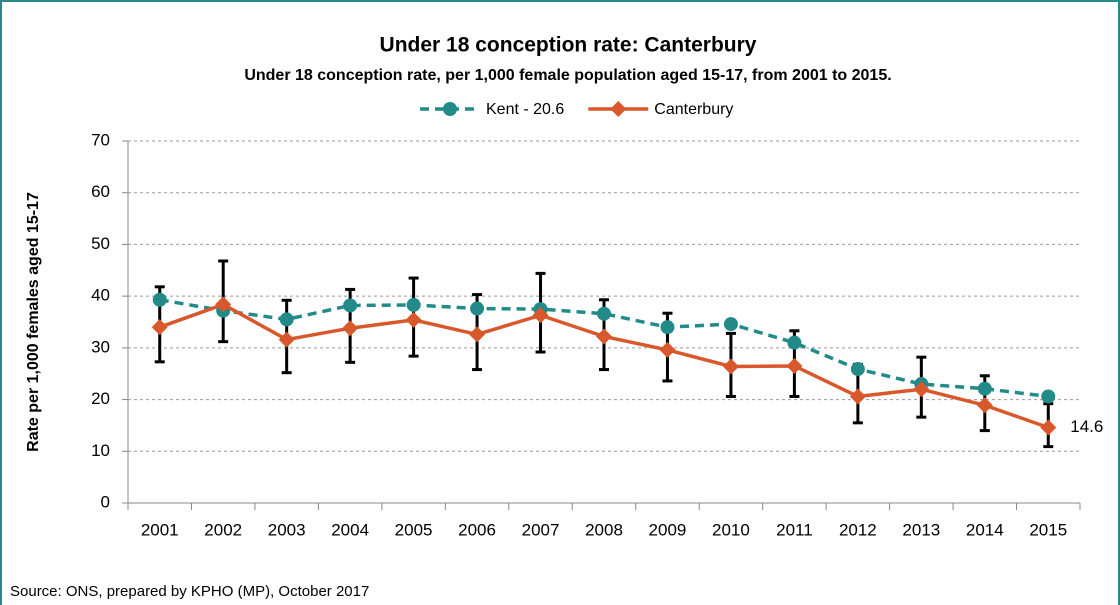 The height and width of the screenshot is (605, 1120). Describe the element at coordinates (100, 243) in the screenshot. I see `y-tick-label: 50` at that location.